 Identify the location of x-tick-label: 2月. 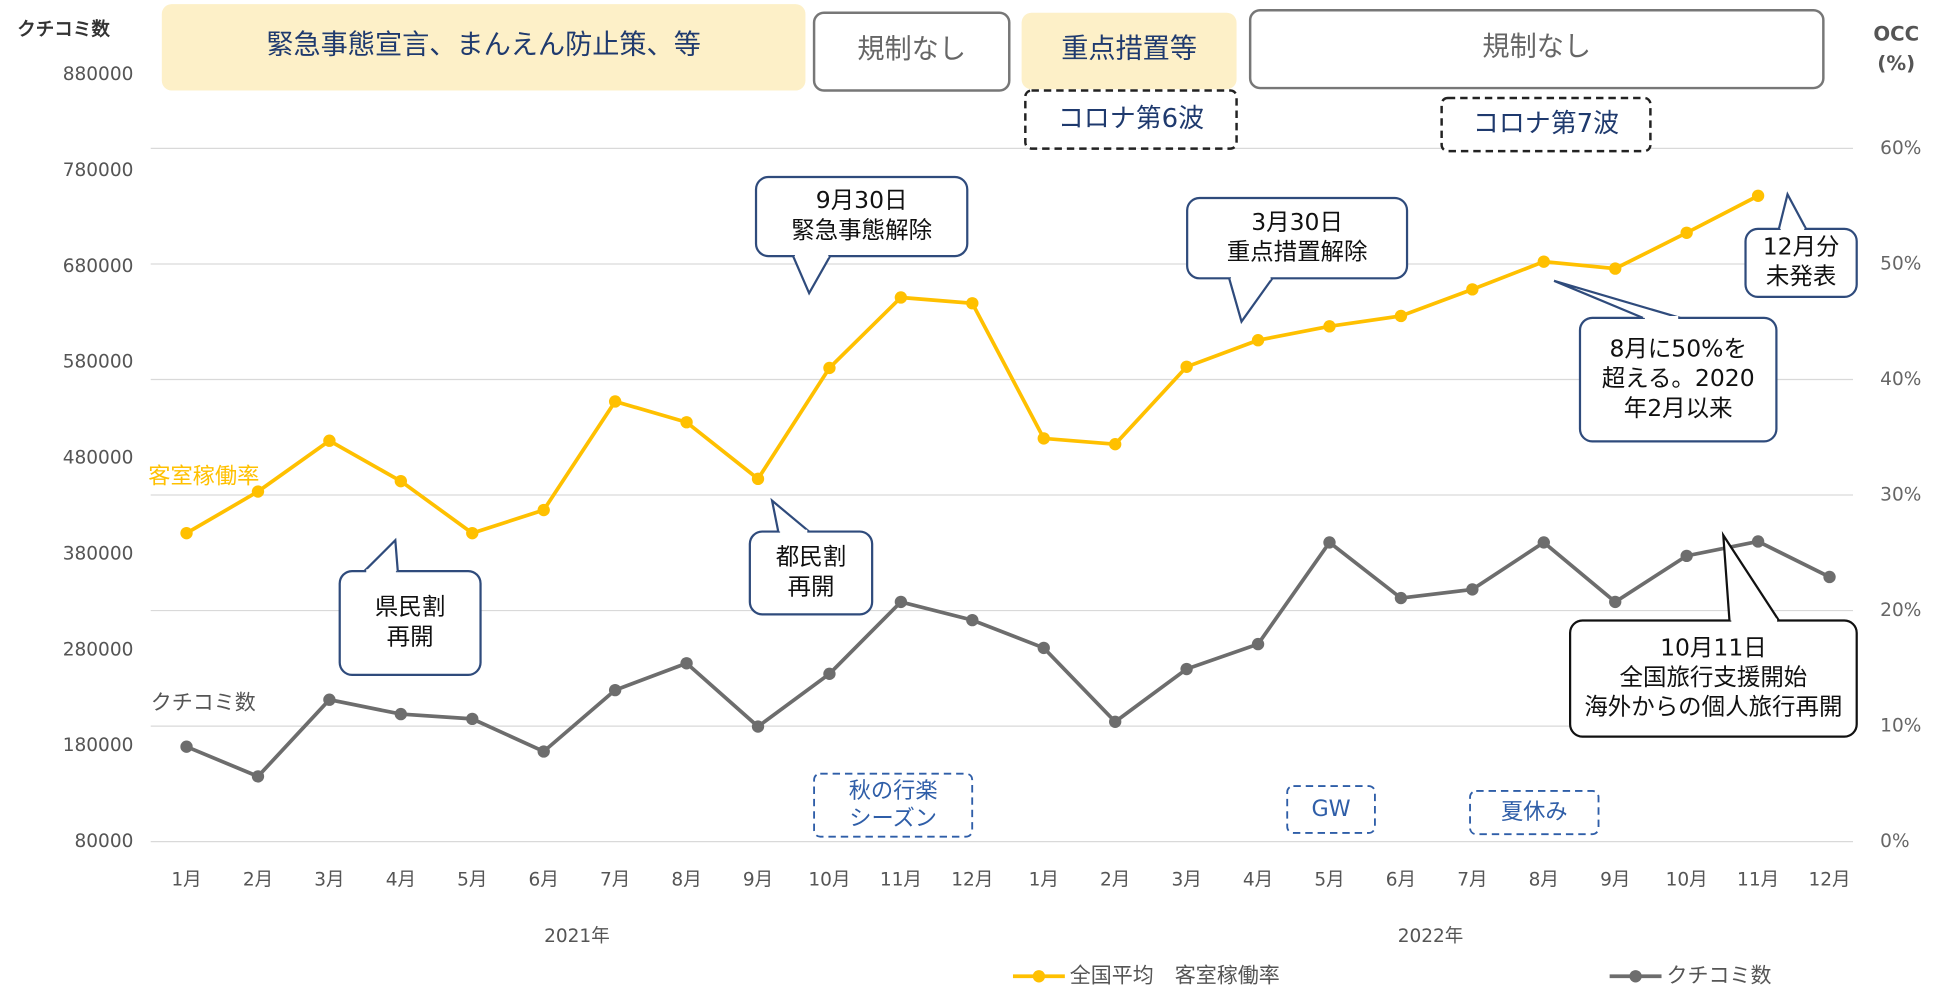
(258, 879).